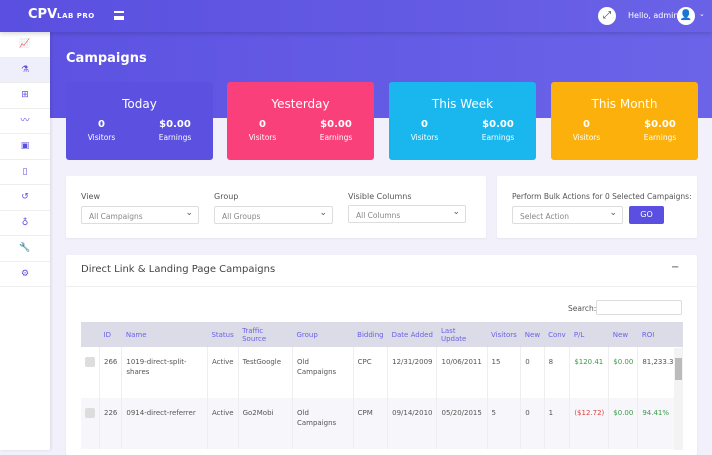  What do you see at coordinates (557, 334) in the screenshot?
I see `column-header: Conv` at bounding box center [557, 334].